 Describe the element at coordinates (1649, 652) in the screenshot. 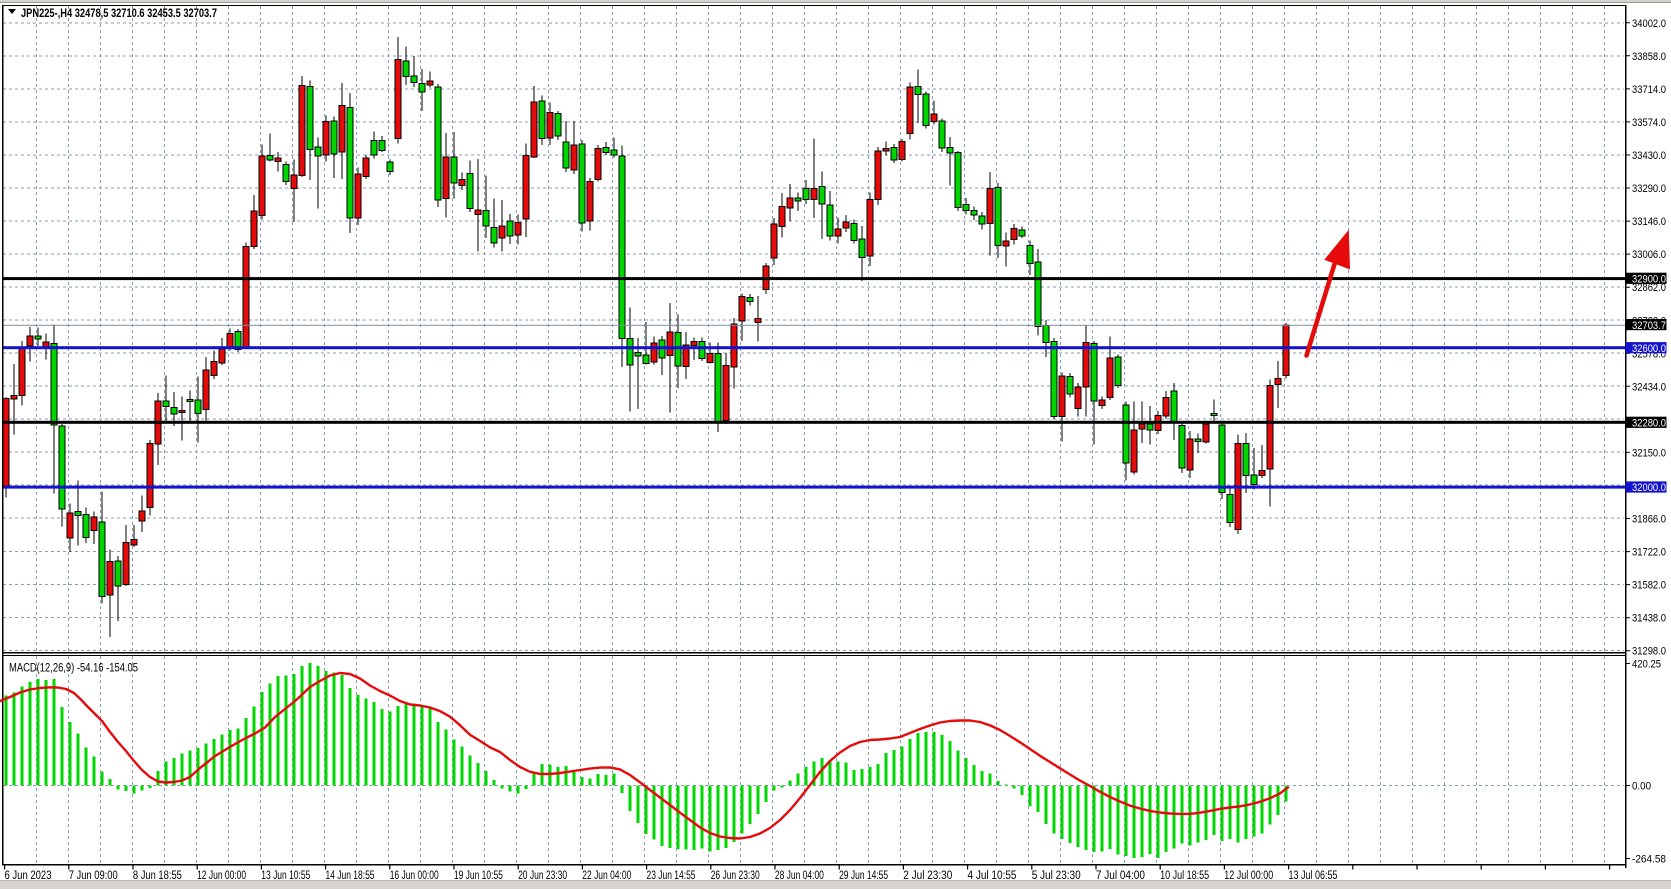

I see `svg-text: 31298.0` at that location.